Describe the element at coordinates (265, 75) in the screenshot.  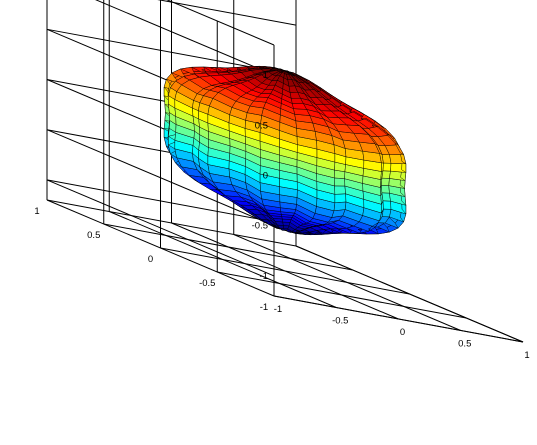
I see `z-tick-label: 1` at that location.